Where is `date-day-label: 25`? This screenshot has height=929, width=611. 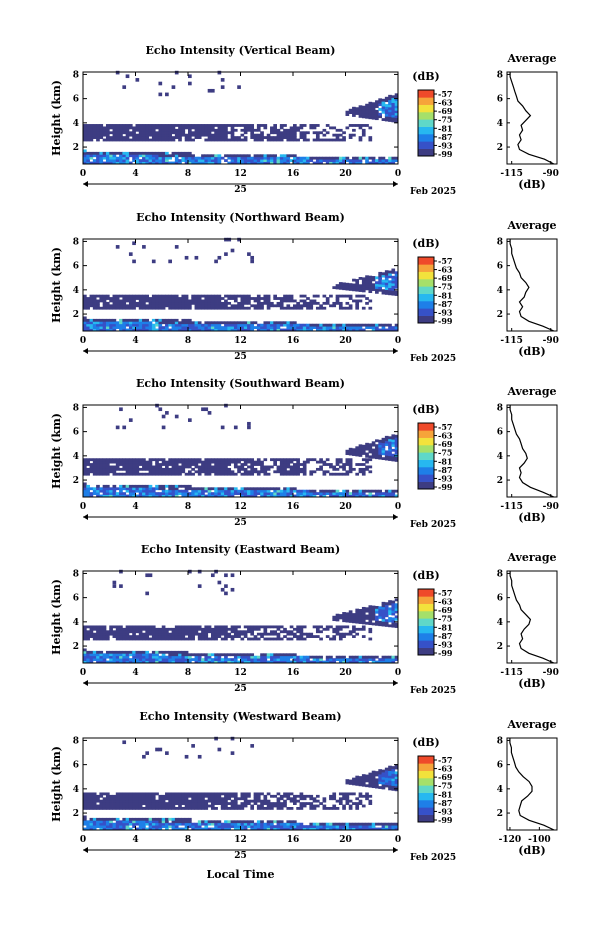
date-day-label: 25 is located at coordinates (240, 357).